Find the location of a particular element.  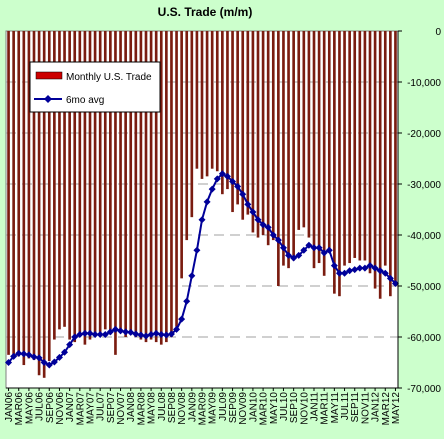

legend-bar-swatch is located at coordinates (49, 75).